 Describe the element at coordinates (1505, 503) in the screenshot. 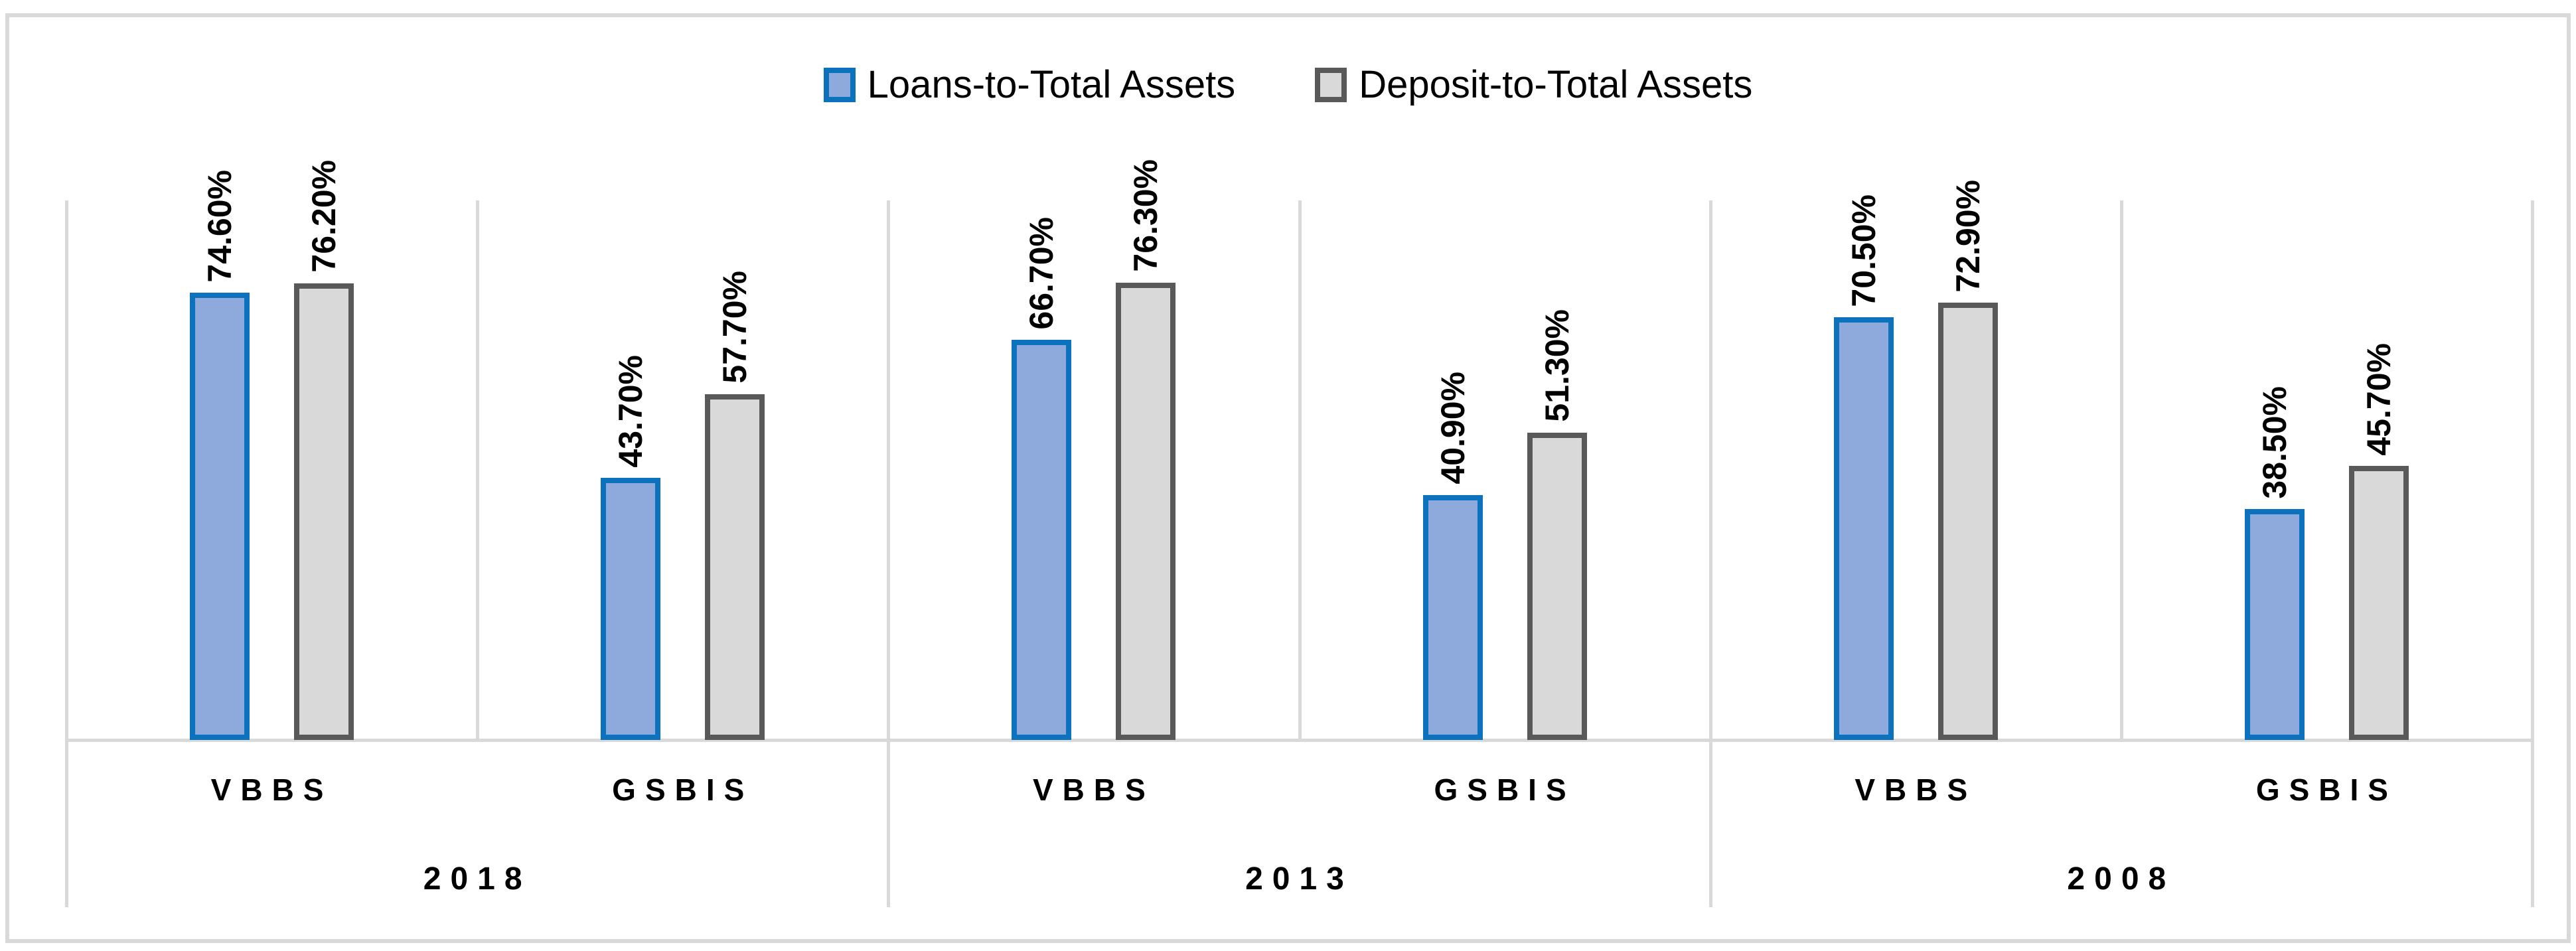

I see `category-cell-gsbis-2013: 40.90% 51.30% GSBIS` at that location.